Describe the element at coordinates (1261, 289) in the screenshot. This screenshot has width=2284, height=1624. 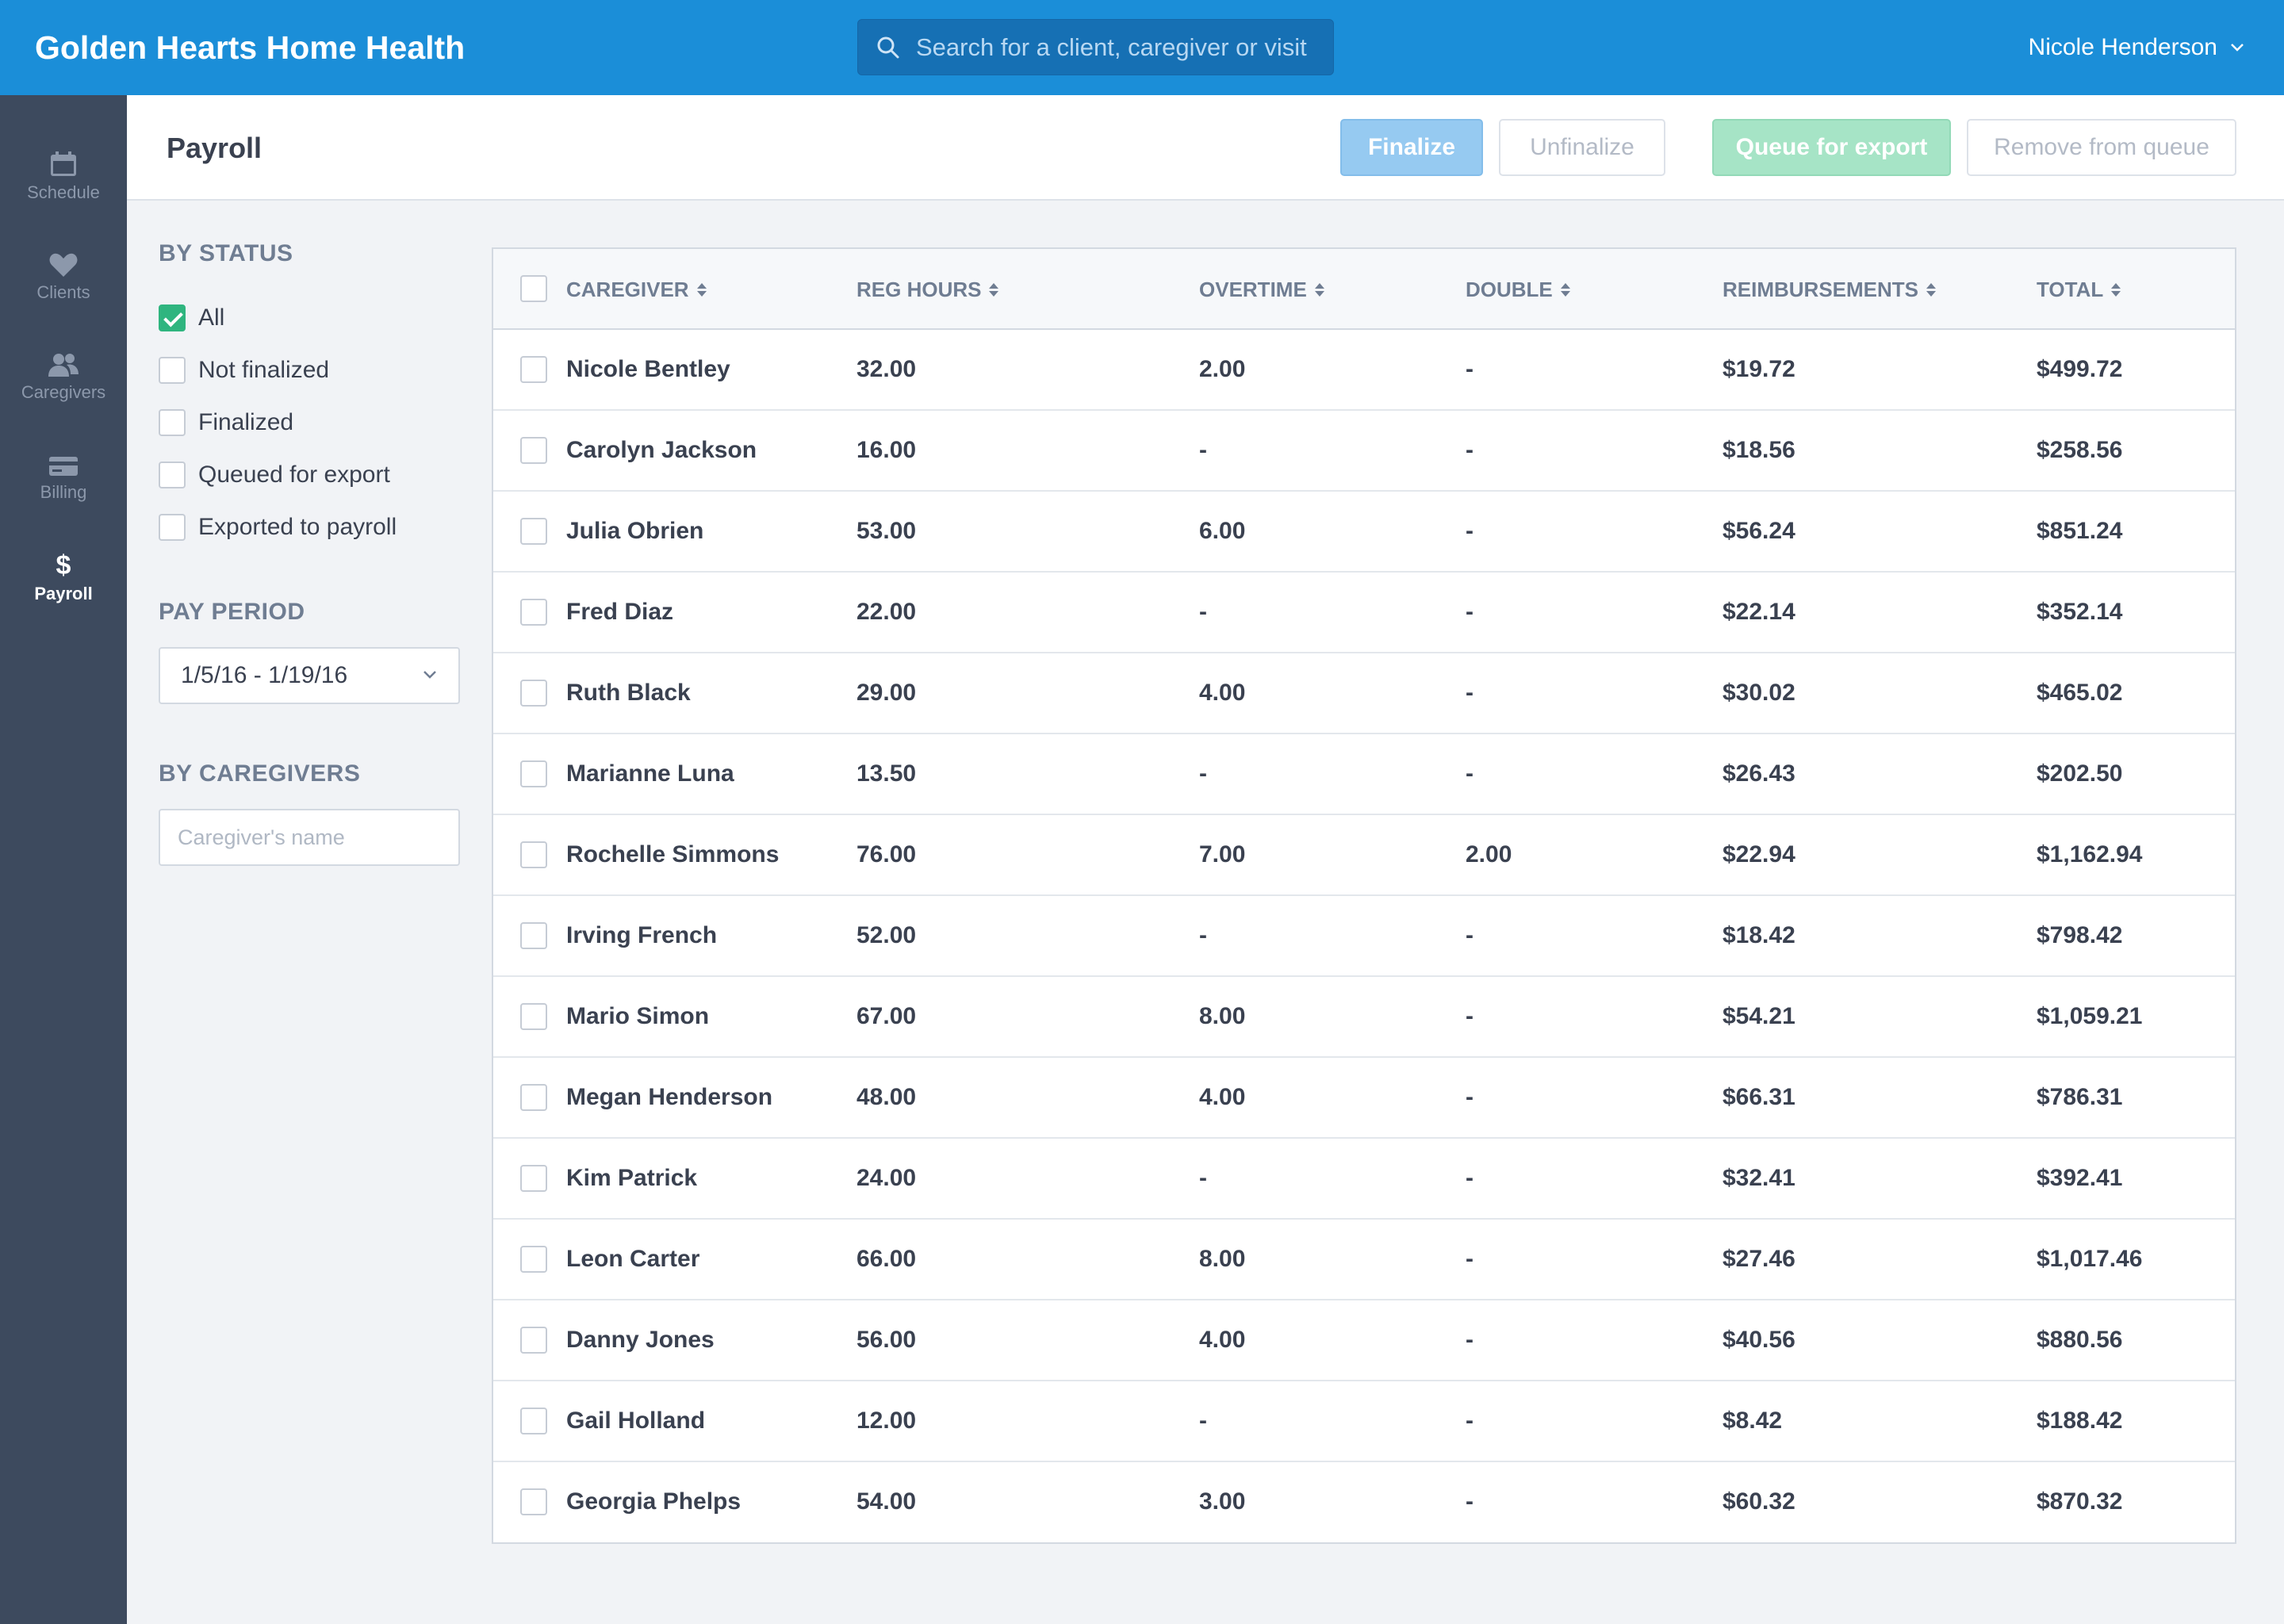
I see `column-header-overtime: OVERTIME` at that location.